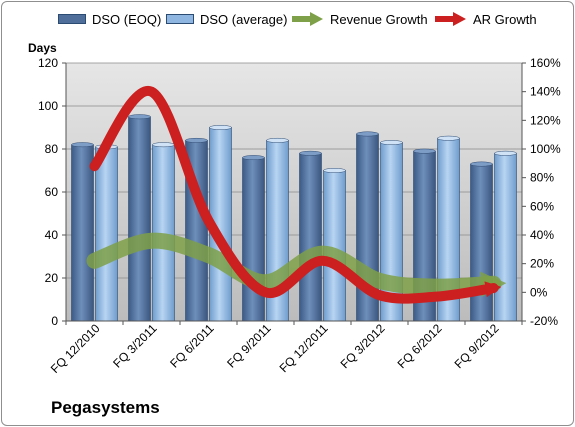 This screenshot has width=575, height=427. What do you see at coordinates (135, 346) in the screenshot?
I see `x-tick-label: FQ 3/2011` at bounding box center [135, 346].